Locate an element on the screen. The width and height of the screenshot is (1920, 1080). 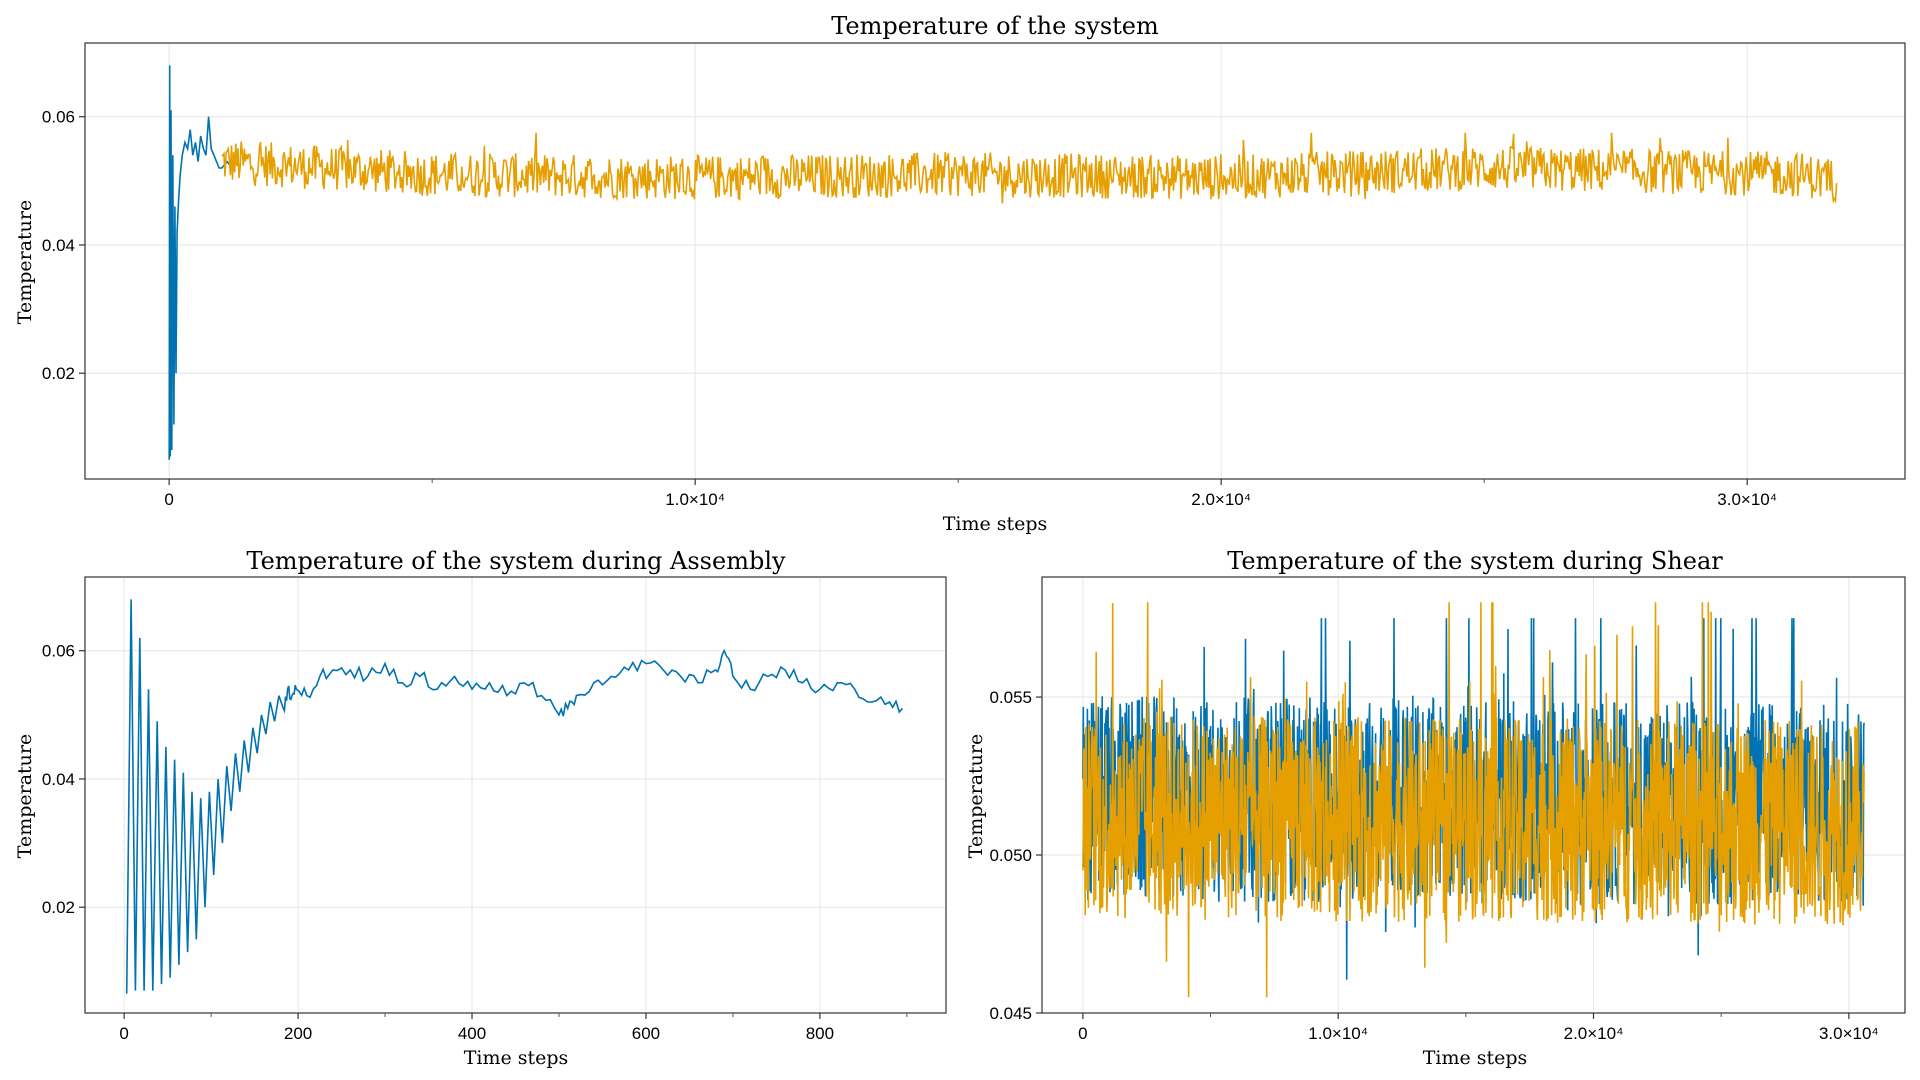
y-tick-label: 0.055 is located at coordinates (1010, 697).